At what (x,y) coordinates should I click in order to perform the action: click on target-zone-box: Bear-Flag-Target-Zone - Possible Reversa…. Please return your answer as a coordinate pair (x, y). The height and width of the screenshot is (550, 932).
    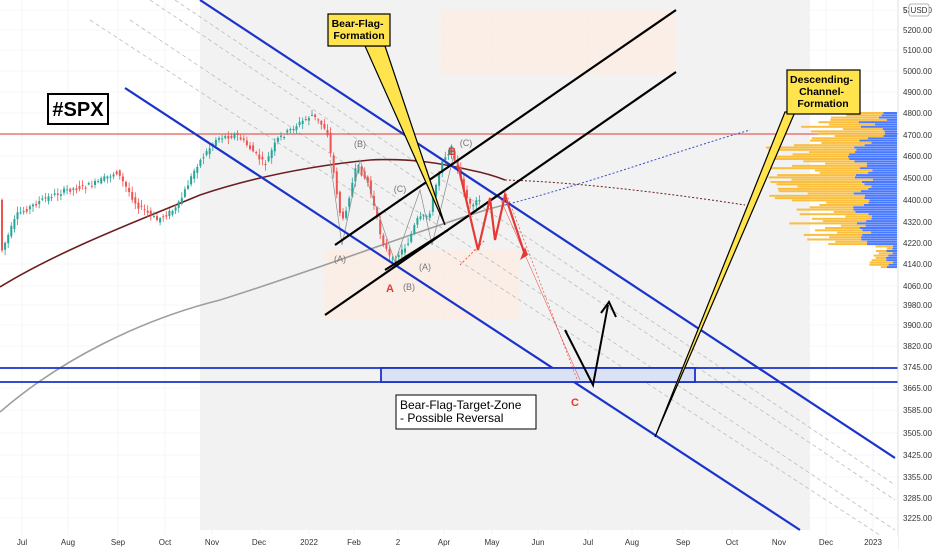
    Looking at the image, I should click on (466, 412).